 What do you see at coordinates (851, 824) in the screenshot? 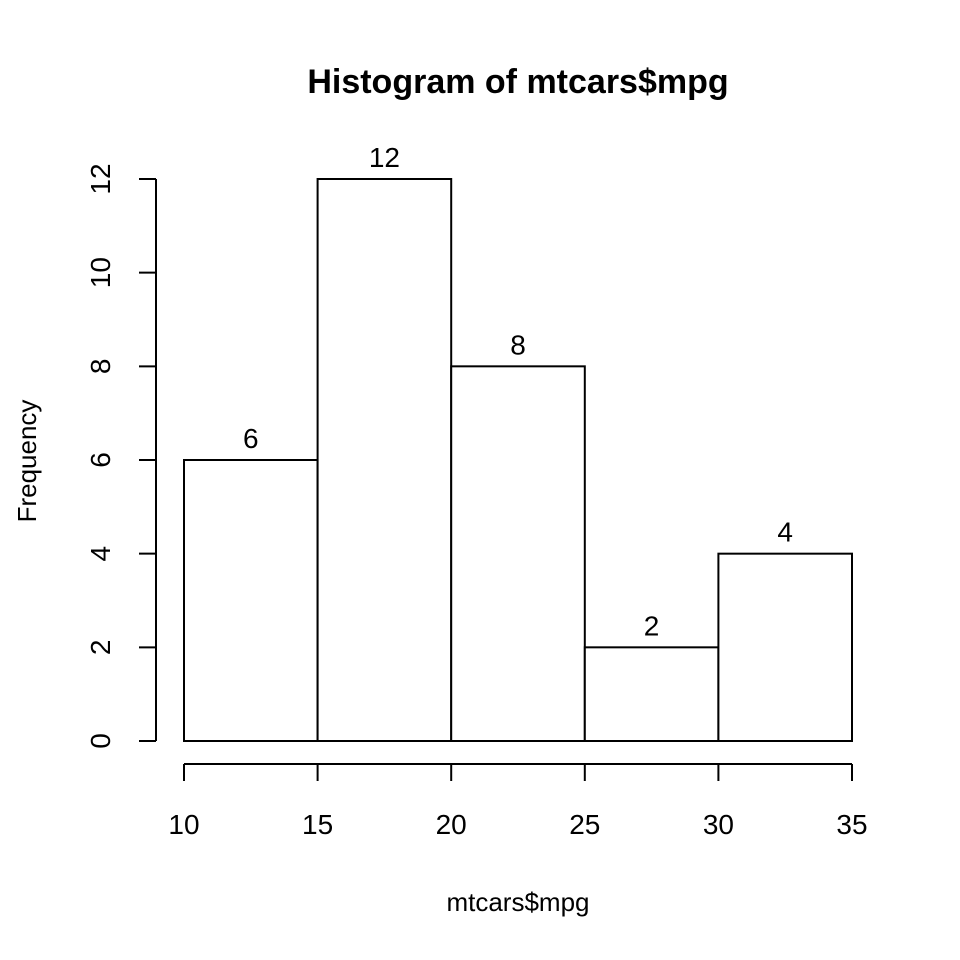
I see `x-tick-label: 35` at bounding box center [851, 824].